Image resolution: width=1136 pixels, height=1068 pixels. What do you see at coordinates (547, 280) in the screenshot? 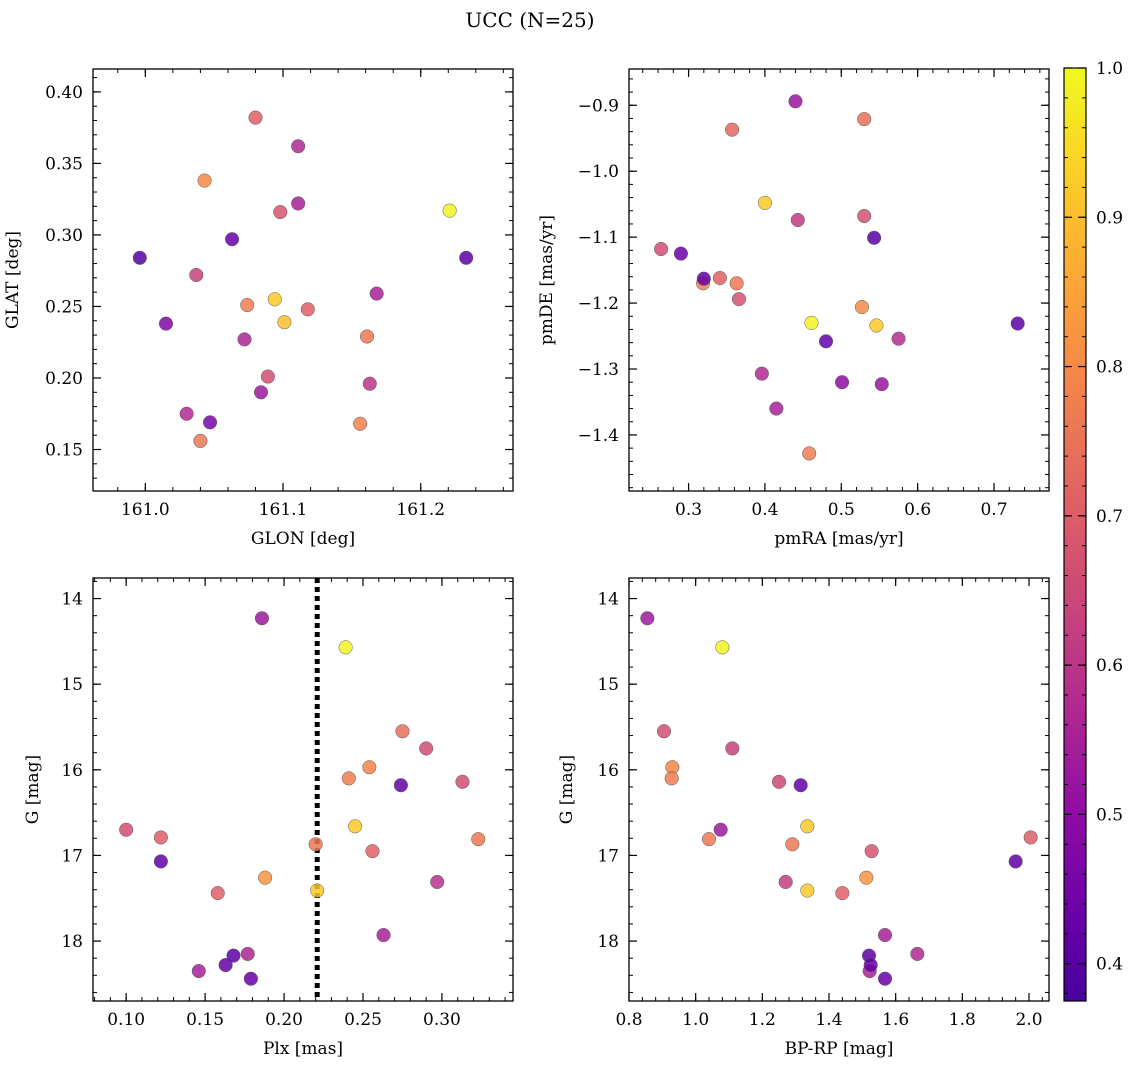
I see `y-axis-label: pmDE [mas/yr]` at bounding box center [547, 280].